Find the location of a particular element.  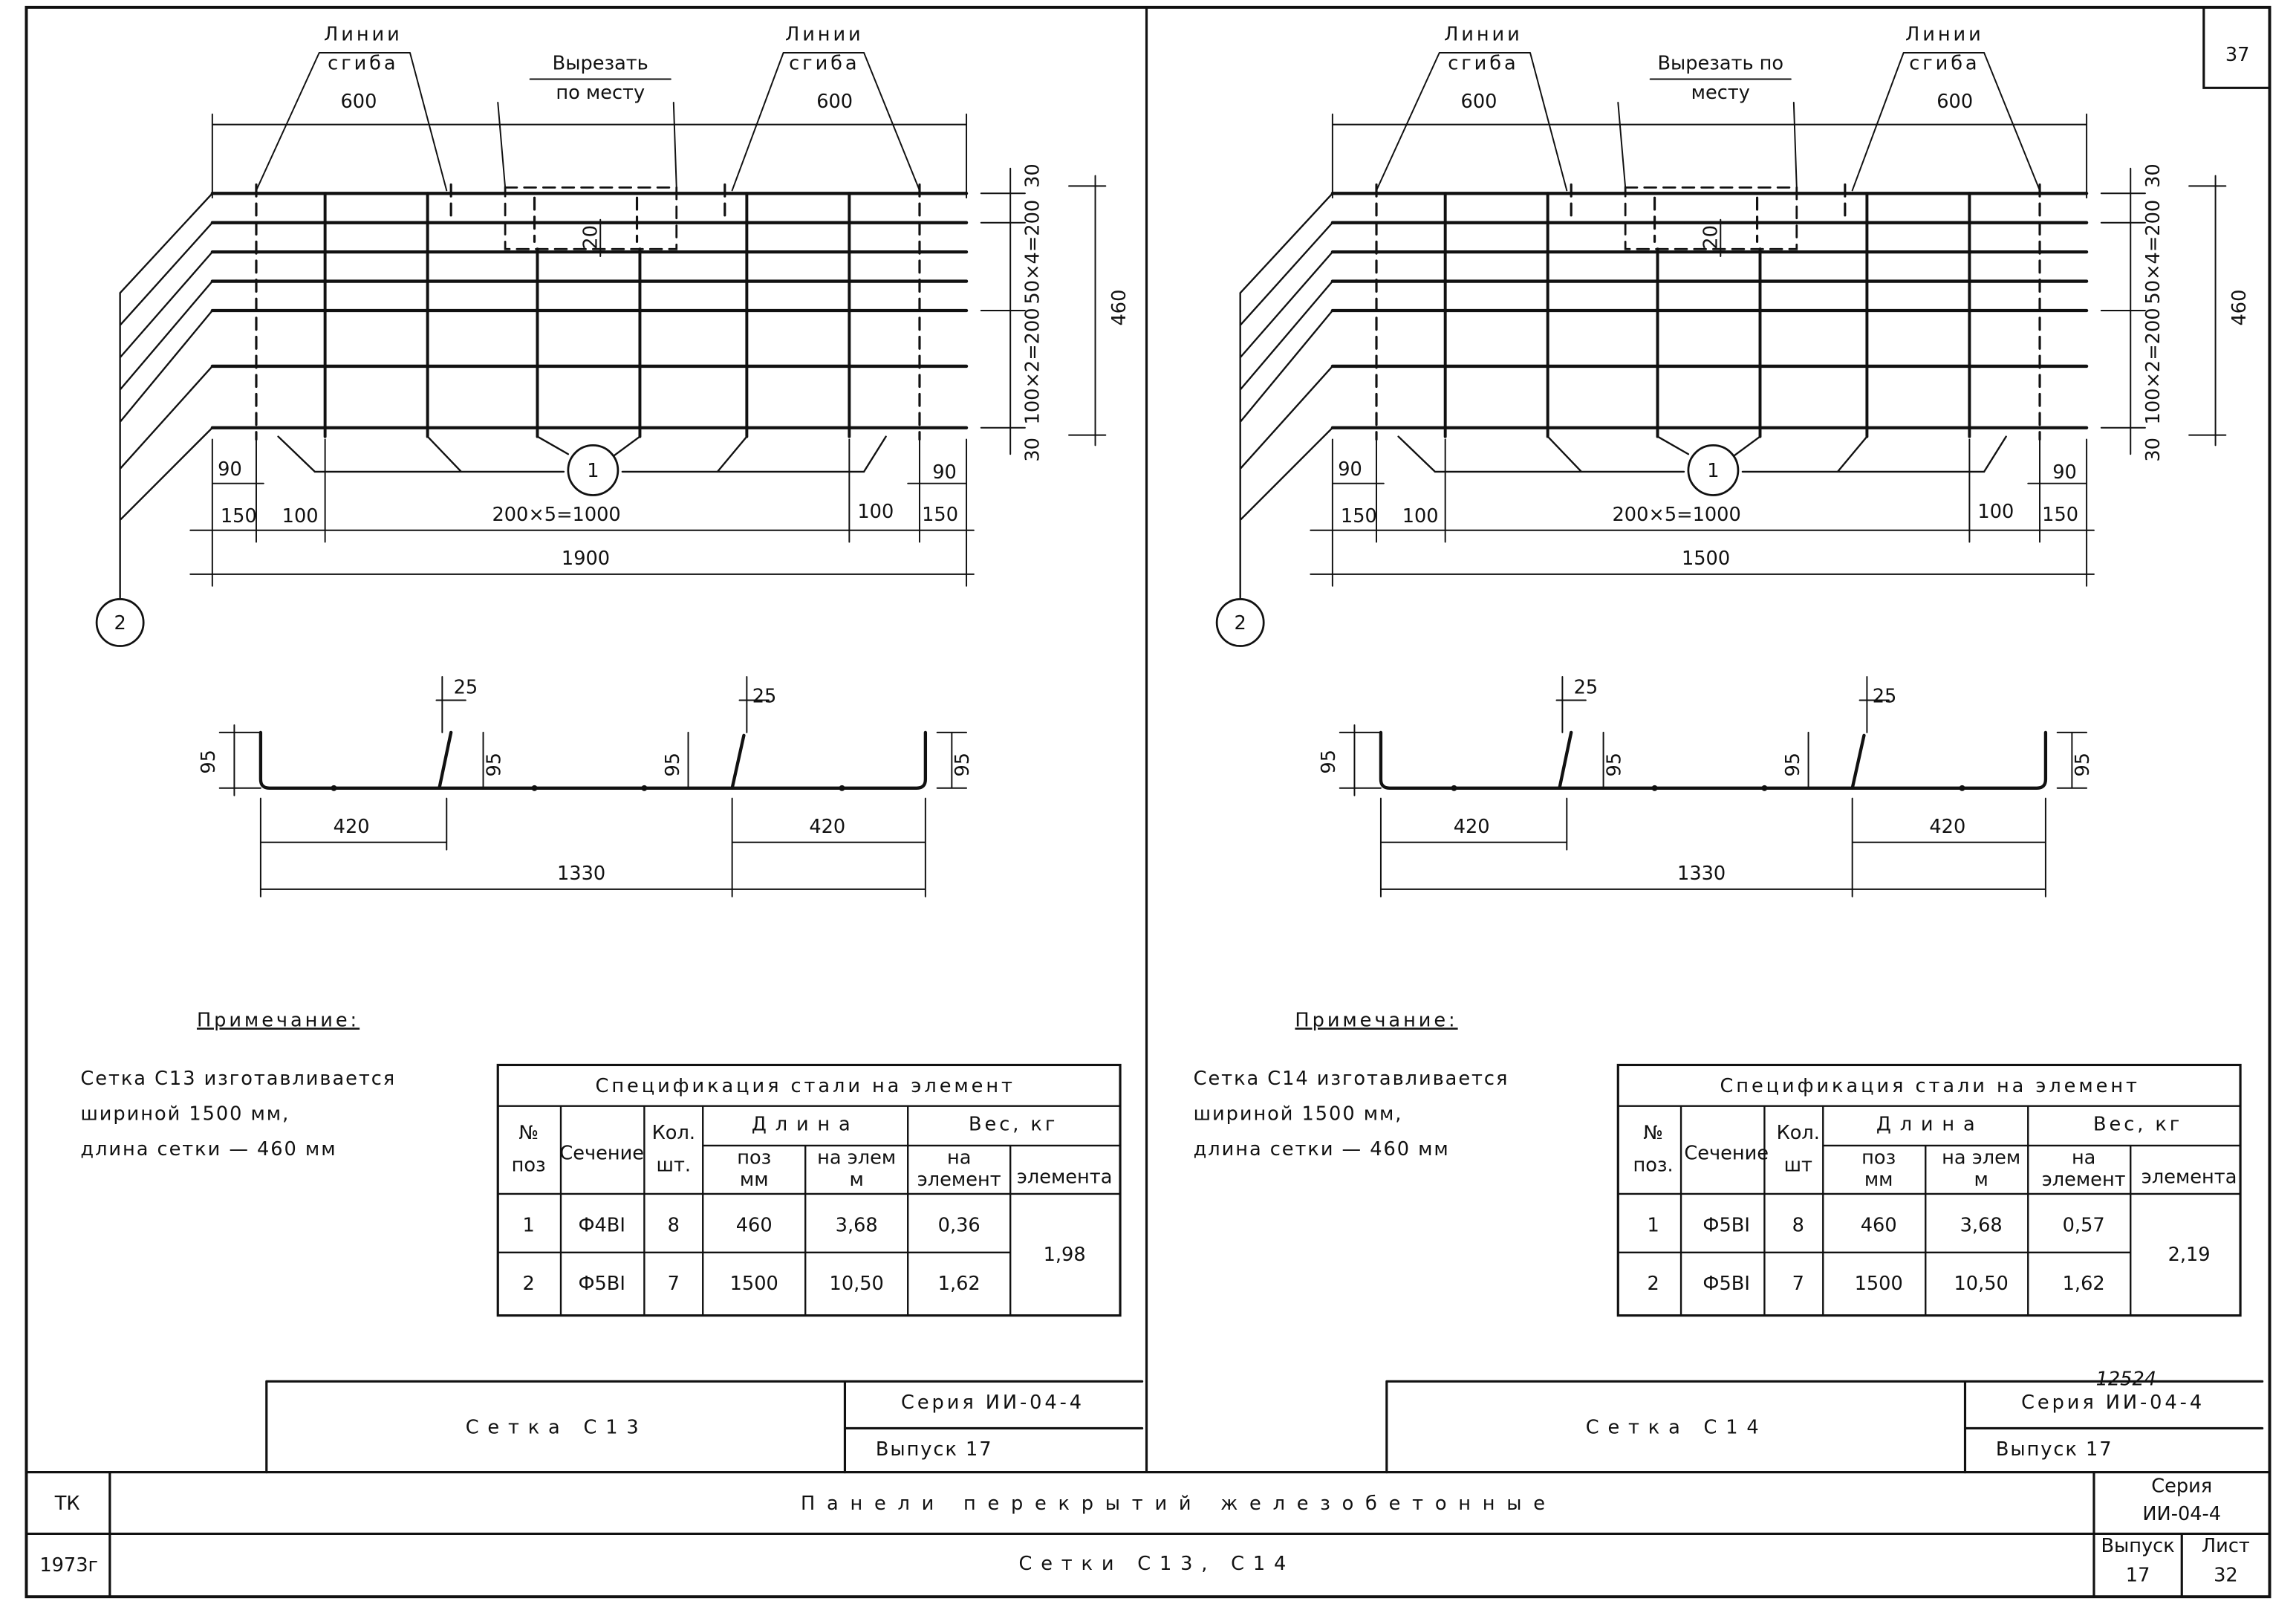

dimension: 20 is located at coordinates (1711, 238).